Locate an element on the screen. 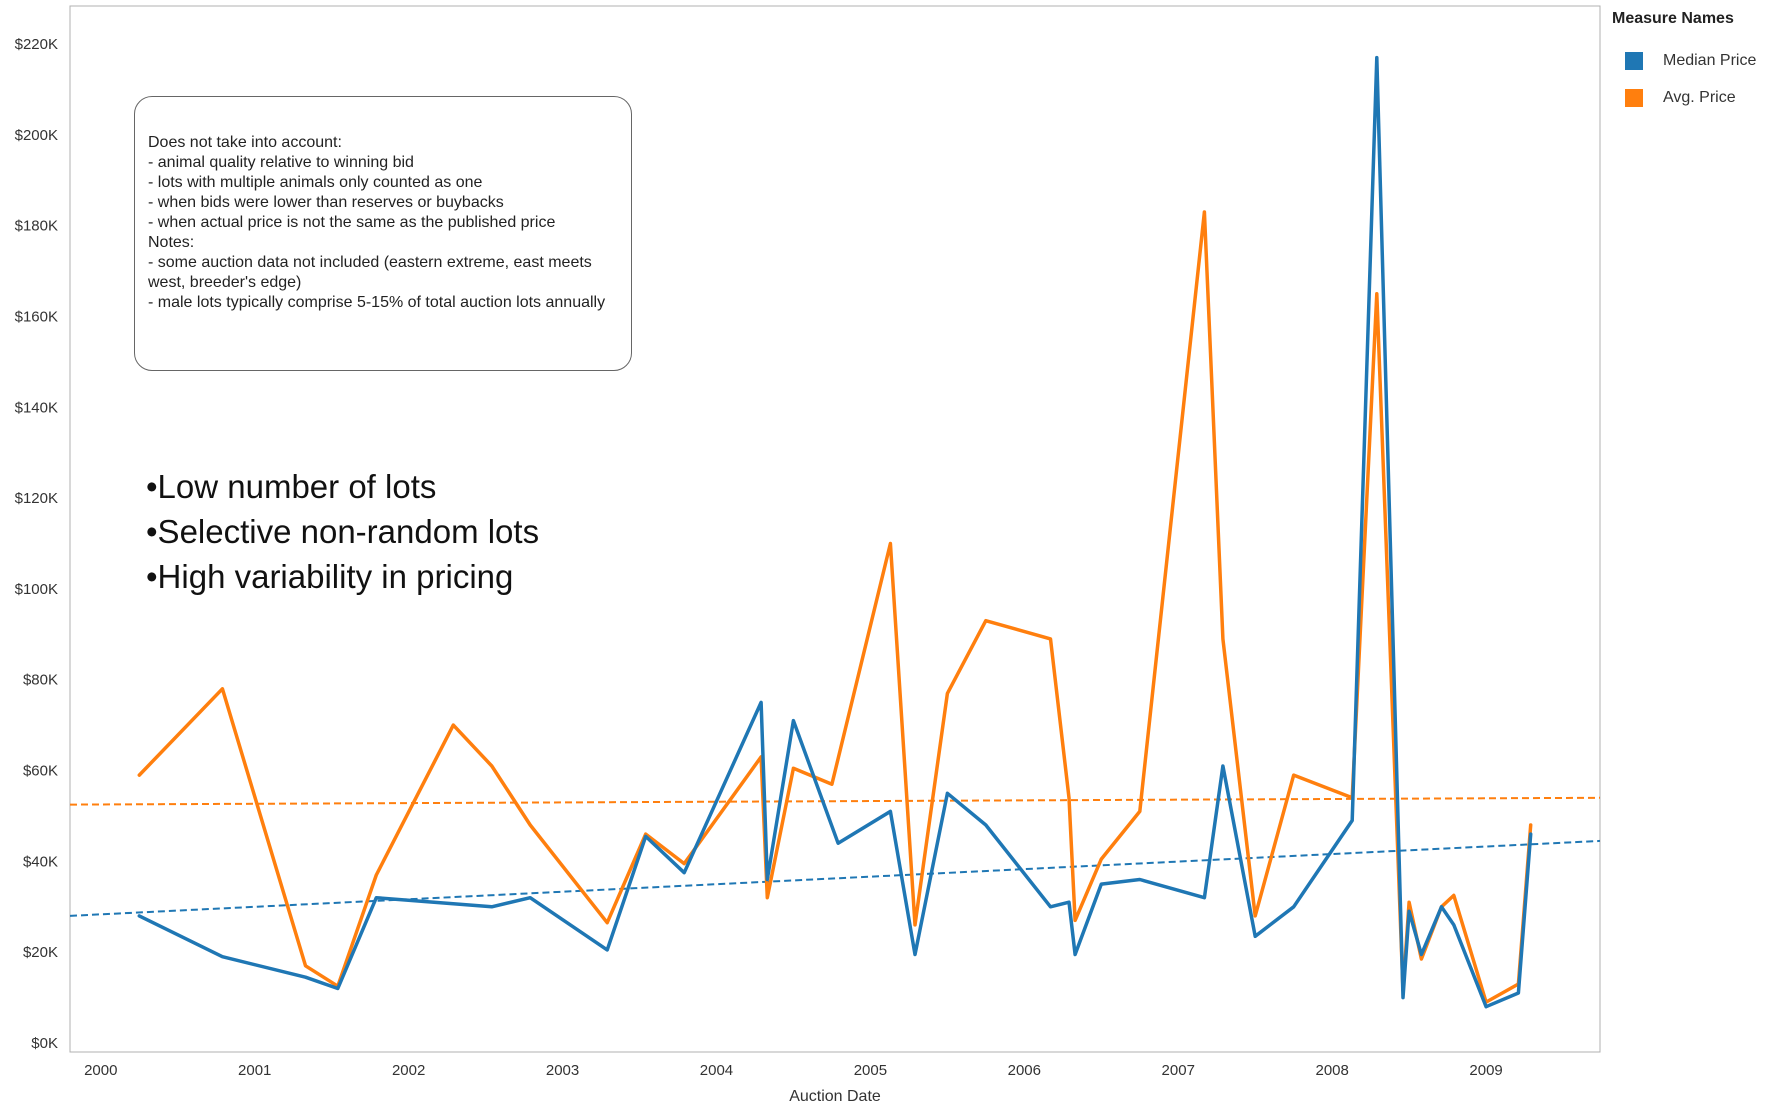  legend-label-median-price: Median Price is located at coordinates (1710, 60).